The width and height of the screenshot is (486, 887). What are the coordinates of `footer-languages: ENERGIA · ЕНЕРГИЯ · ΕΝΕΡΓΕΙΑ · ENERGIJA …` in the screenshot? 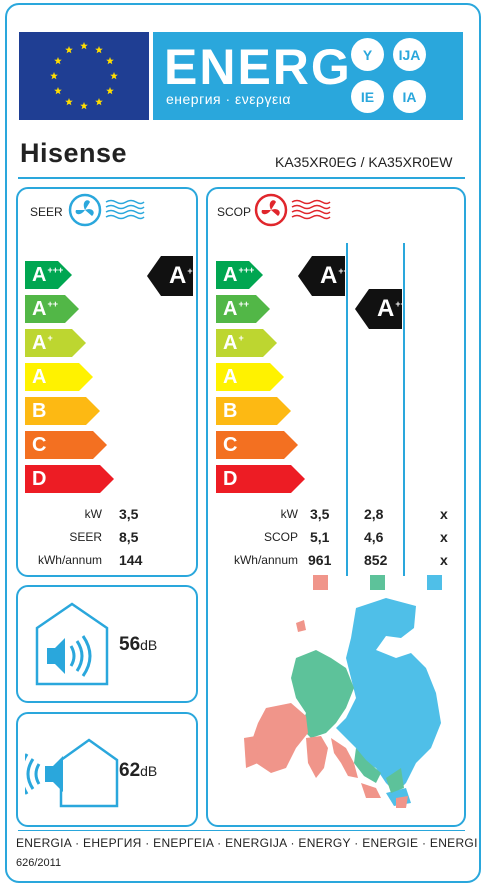 It's located at (247, 843).